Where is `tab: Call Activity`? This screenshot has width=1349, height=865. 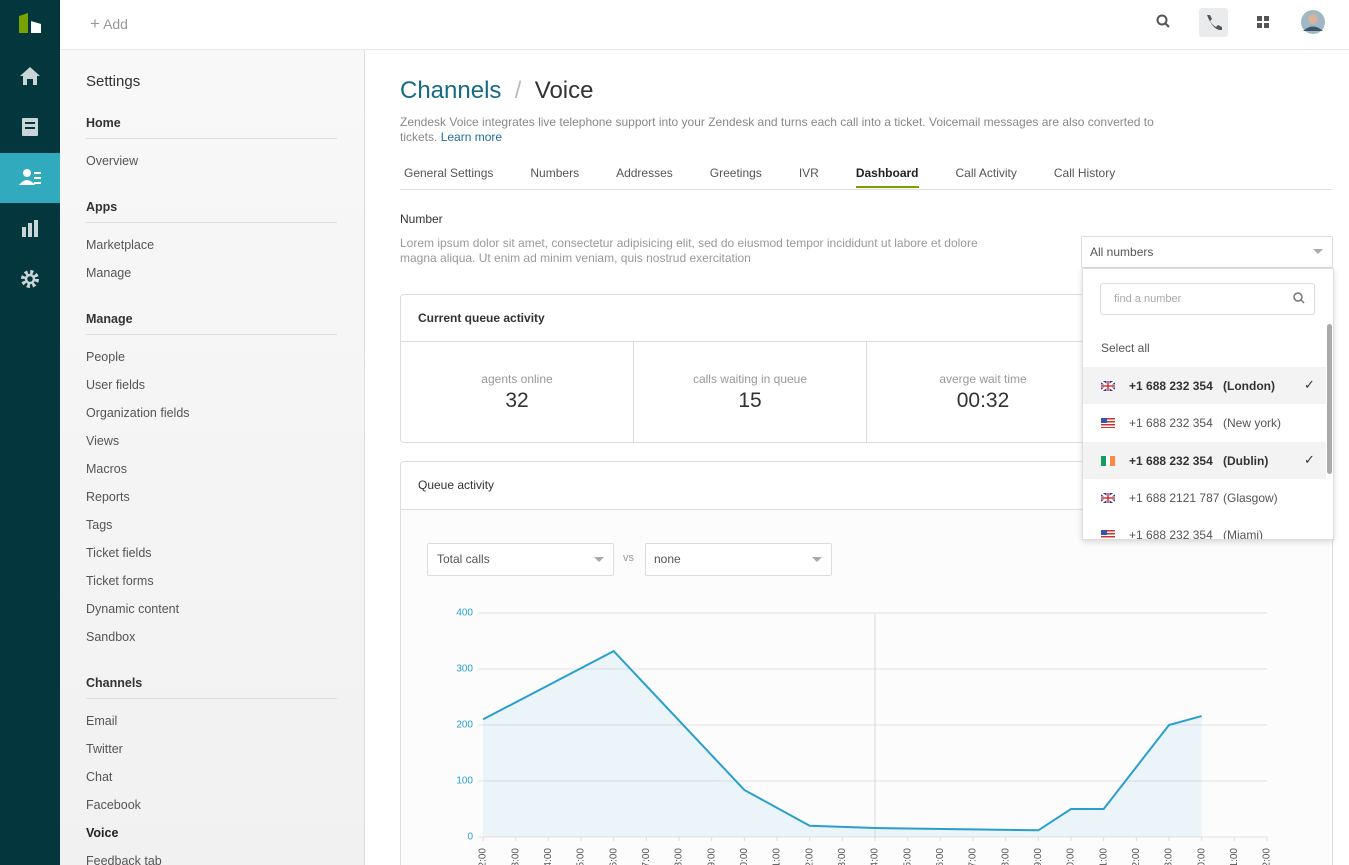 tab: Call Activity is located at coordinates (986, 173).